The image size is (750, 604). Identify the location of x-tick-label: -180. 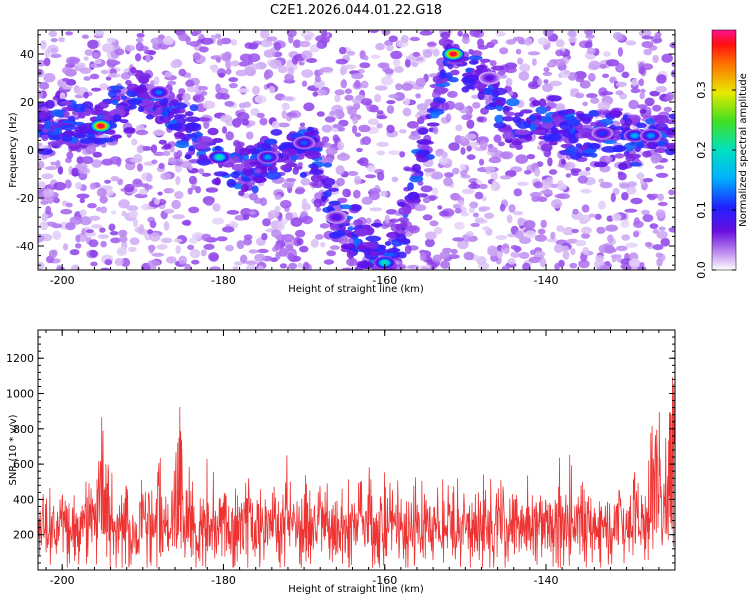
(223, 280).